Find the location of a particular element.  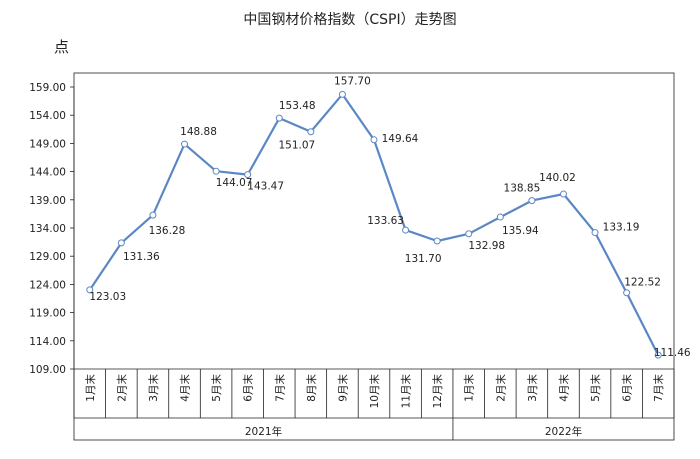

y-tick-label: 119.00 is located at coordinates (47, 314).